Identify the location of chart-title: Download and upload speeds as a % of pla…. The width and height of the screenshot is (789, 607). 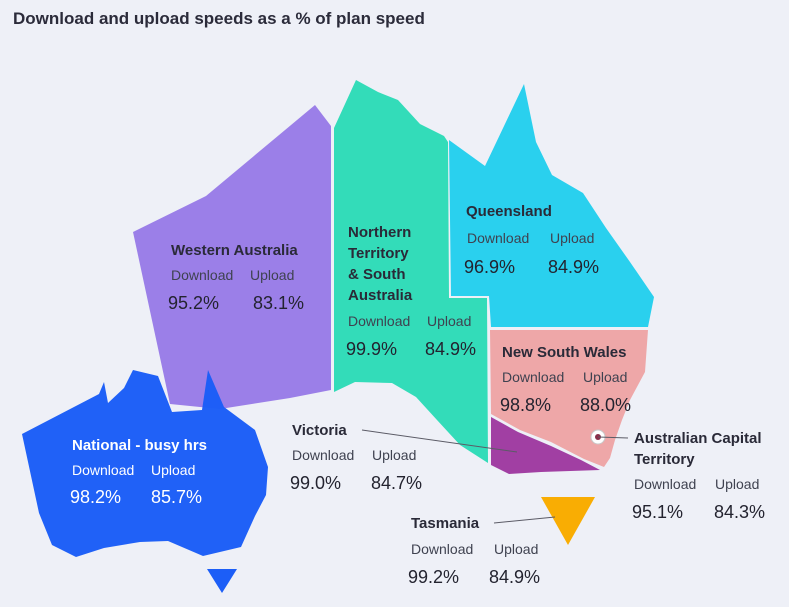
(219, 18).